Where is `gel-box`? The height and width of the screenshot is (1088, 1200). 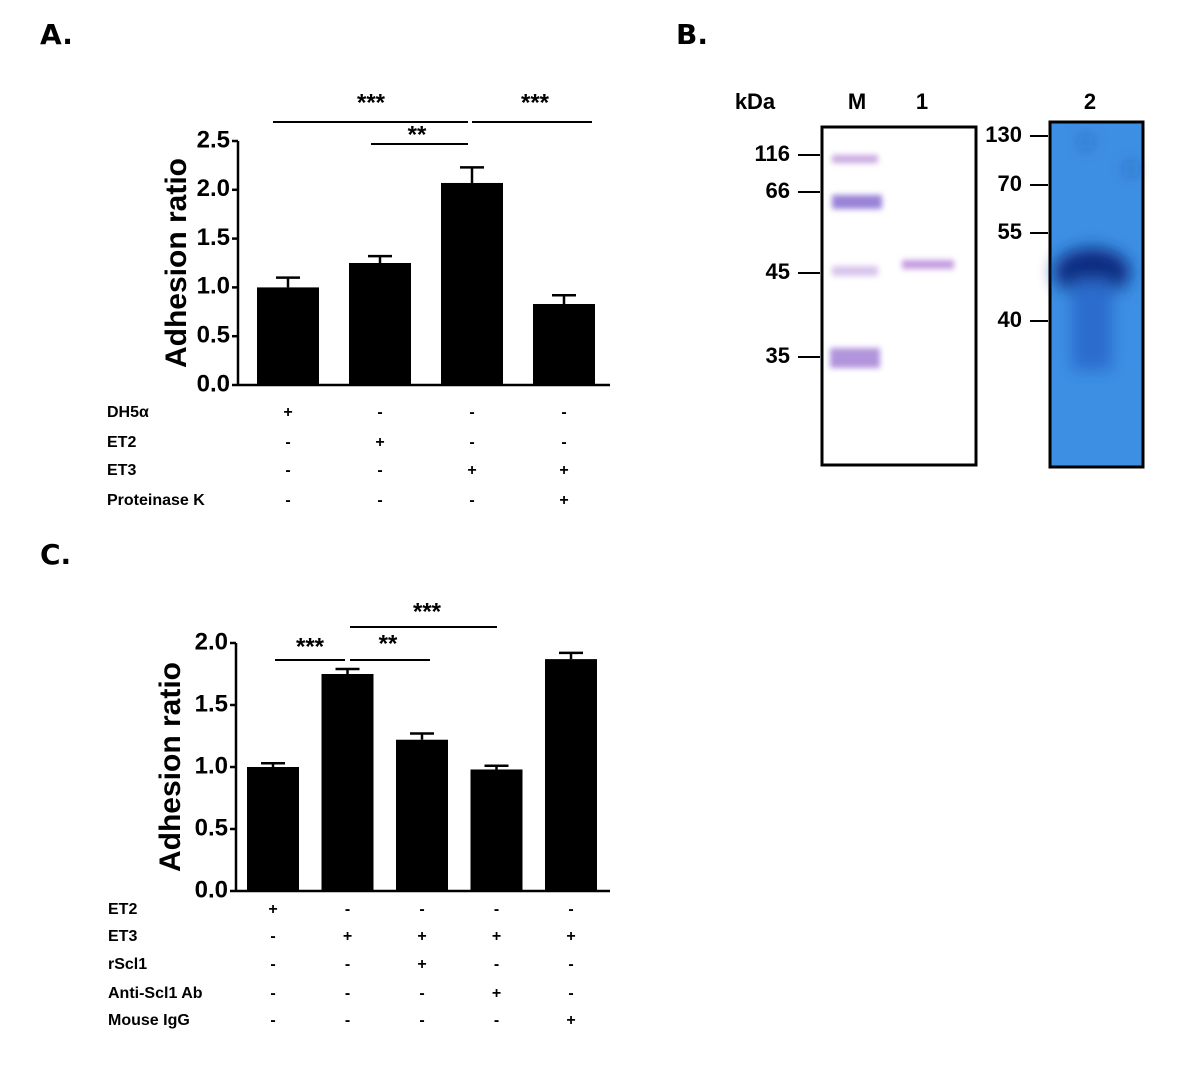 gel-box is located at coordinates (899, 296).